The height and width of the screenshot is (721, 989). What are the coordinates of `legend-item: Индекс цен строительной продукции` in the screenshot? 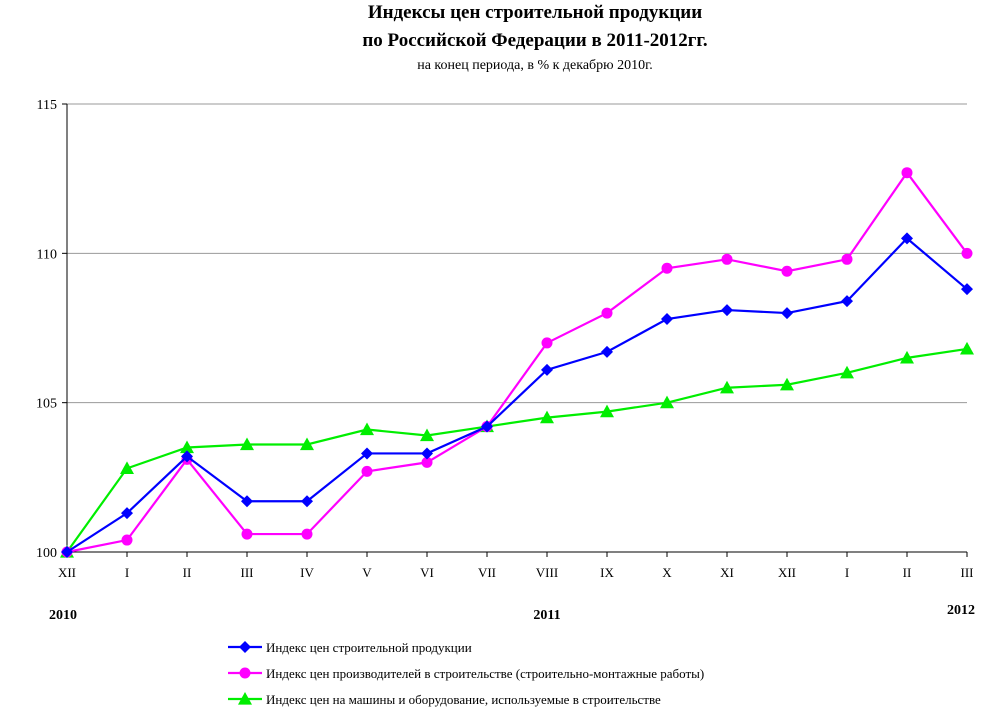 It's located at (350, 647).